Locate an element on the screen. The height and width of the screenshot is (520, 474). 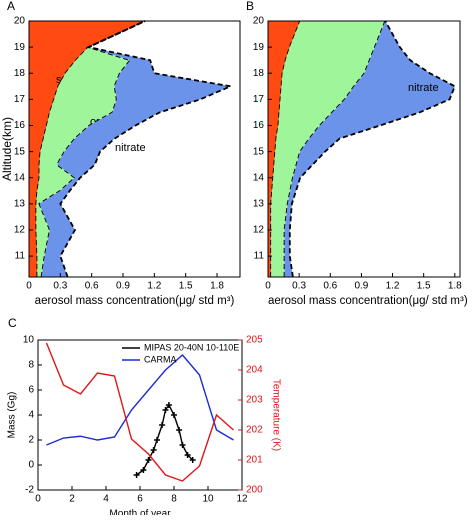
y2-tick-label: 200 is located at coordinates (254, 490).